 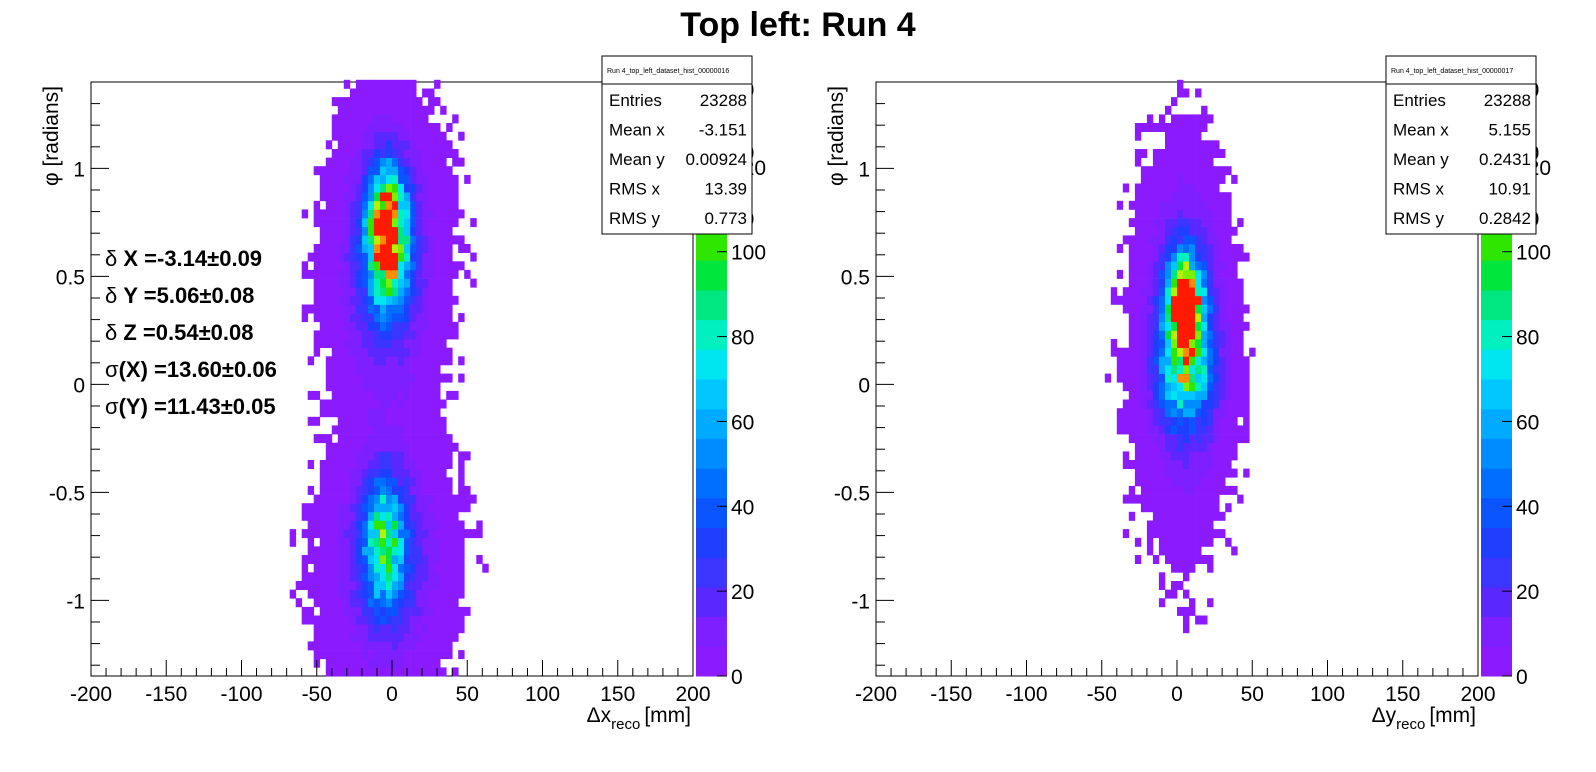 I want to click on y-tick-label: -1, so click(x=860, y=601).